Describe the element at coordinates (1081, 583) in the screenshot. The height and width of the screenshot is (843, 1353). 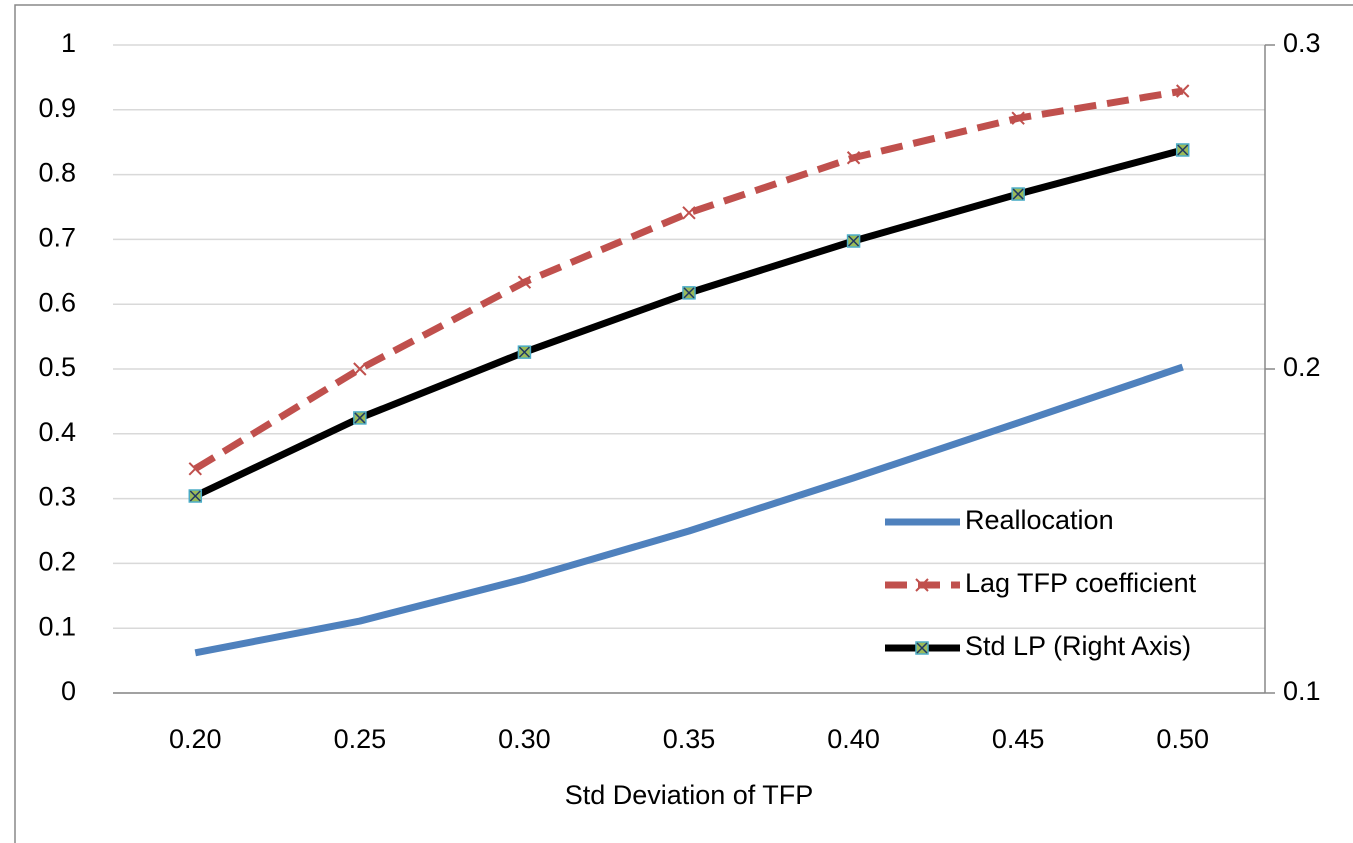
I see `legend-label: Lag TFP coefficient` at that location.